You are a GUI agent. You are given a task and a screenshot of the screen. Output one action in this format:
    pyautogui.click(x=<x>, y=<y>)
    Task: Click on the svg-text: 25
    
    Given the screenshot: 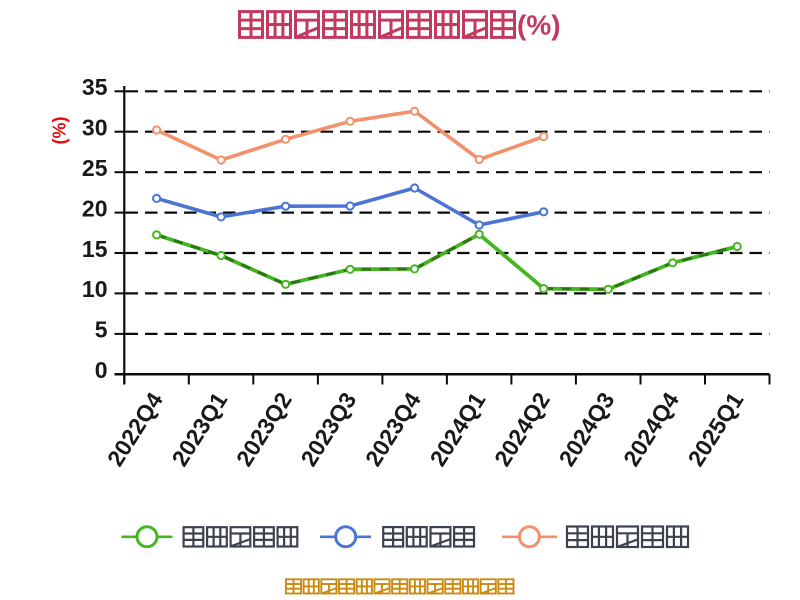 What is the action you would take?
    pyautogui.click(x=95, y=168)
    